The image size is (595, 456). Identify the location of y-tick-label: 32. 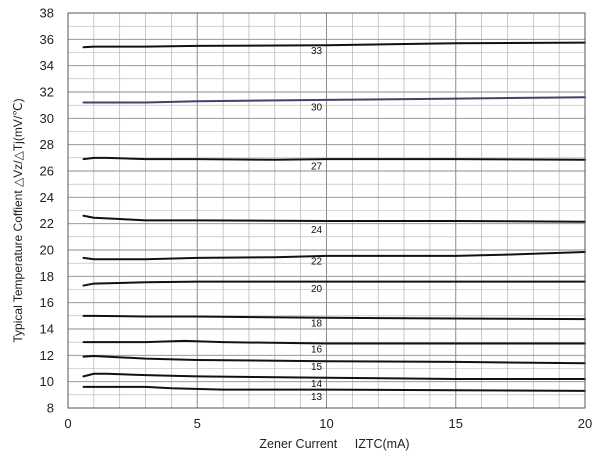
(47, 92).